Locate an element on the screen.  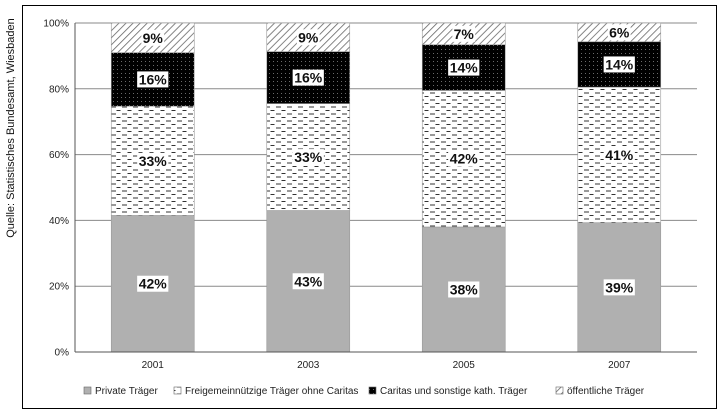
x-tick-label: 2005 is located at coordinates (464, 365).